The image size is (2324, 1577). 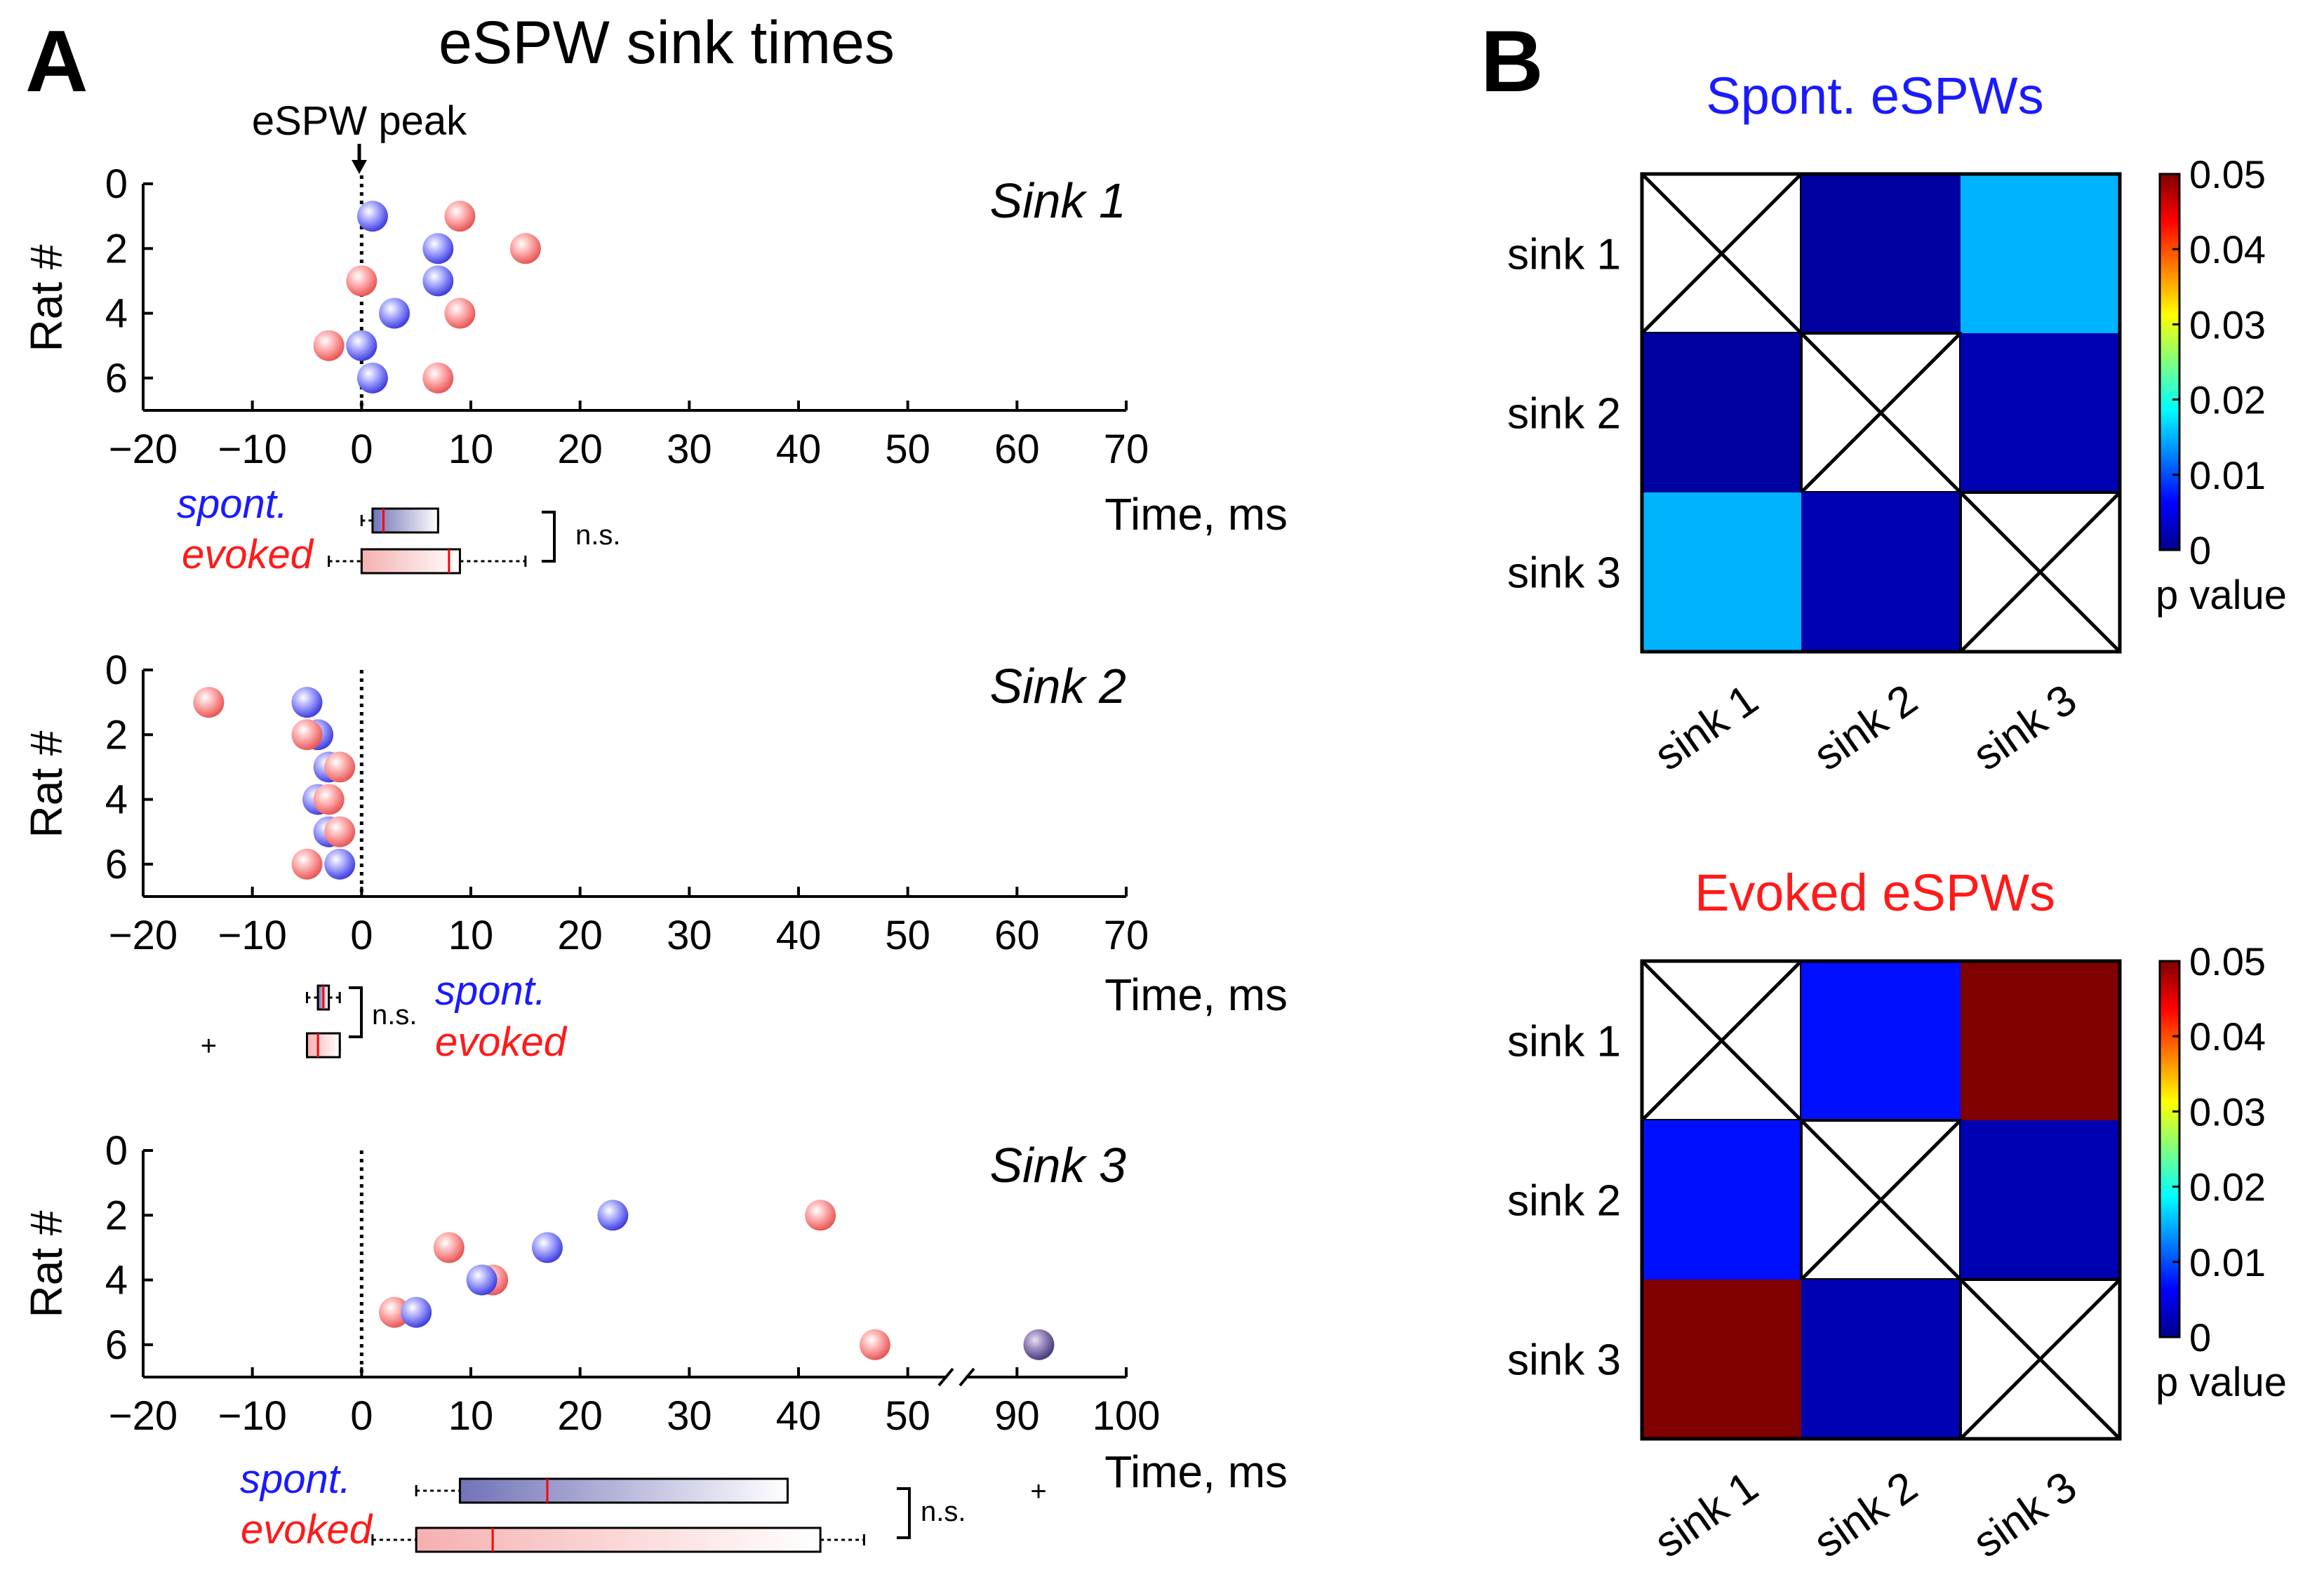 I want to click on sink-title: Sink 2, so click(x=1057, y=686).